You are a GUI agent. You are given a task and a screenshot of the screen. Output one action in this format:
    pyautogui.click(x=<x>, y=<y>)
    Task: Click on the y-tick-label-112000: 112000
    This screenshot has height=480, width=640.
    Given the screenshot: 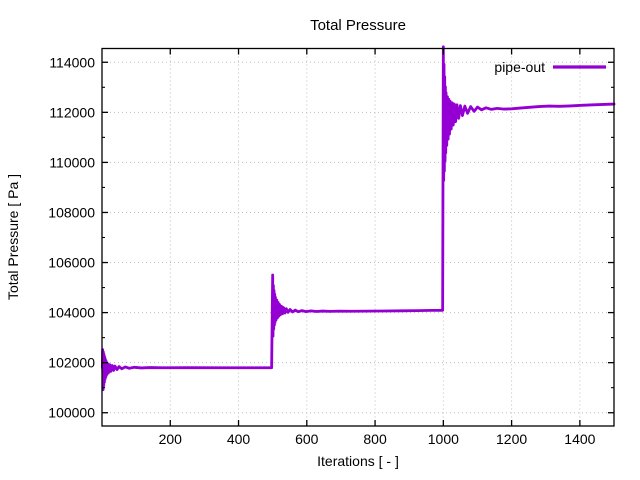 What is the action you would take?
    pyautogui.click(x=72, y=112)
    